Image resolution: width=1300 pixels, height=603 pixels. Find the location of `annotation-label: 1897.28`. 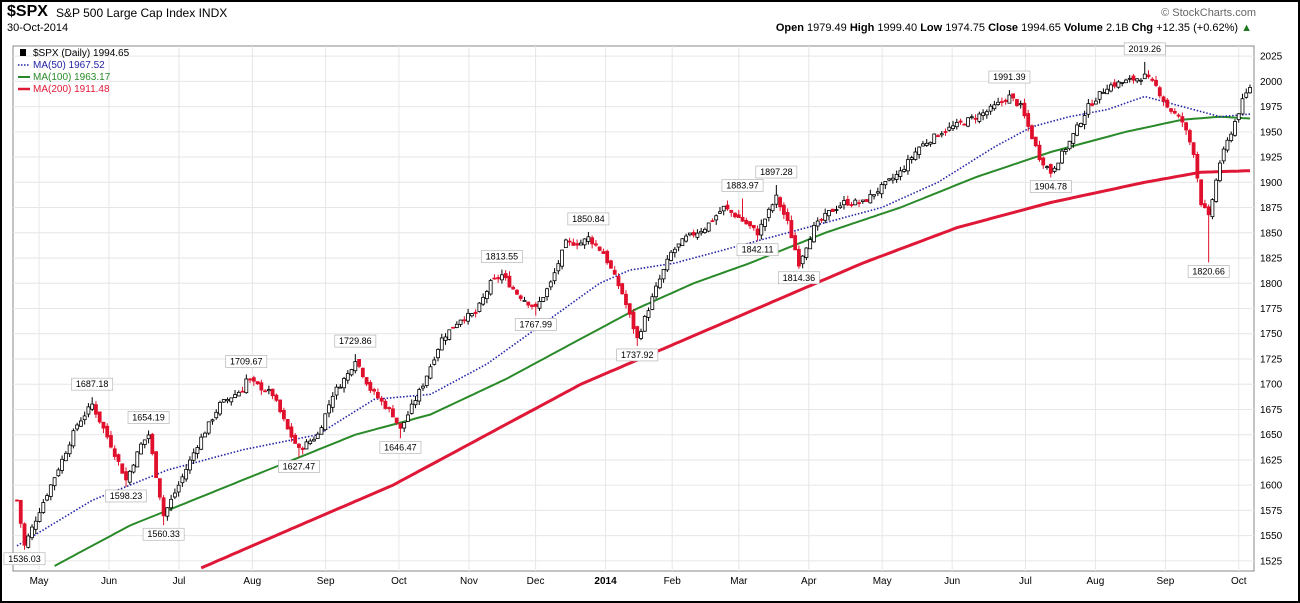

annotation-label: 1897.28 is located at coordinates (776, 172).